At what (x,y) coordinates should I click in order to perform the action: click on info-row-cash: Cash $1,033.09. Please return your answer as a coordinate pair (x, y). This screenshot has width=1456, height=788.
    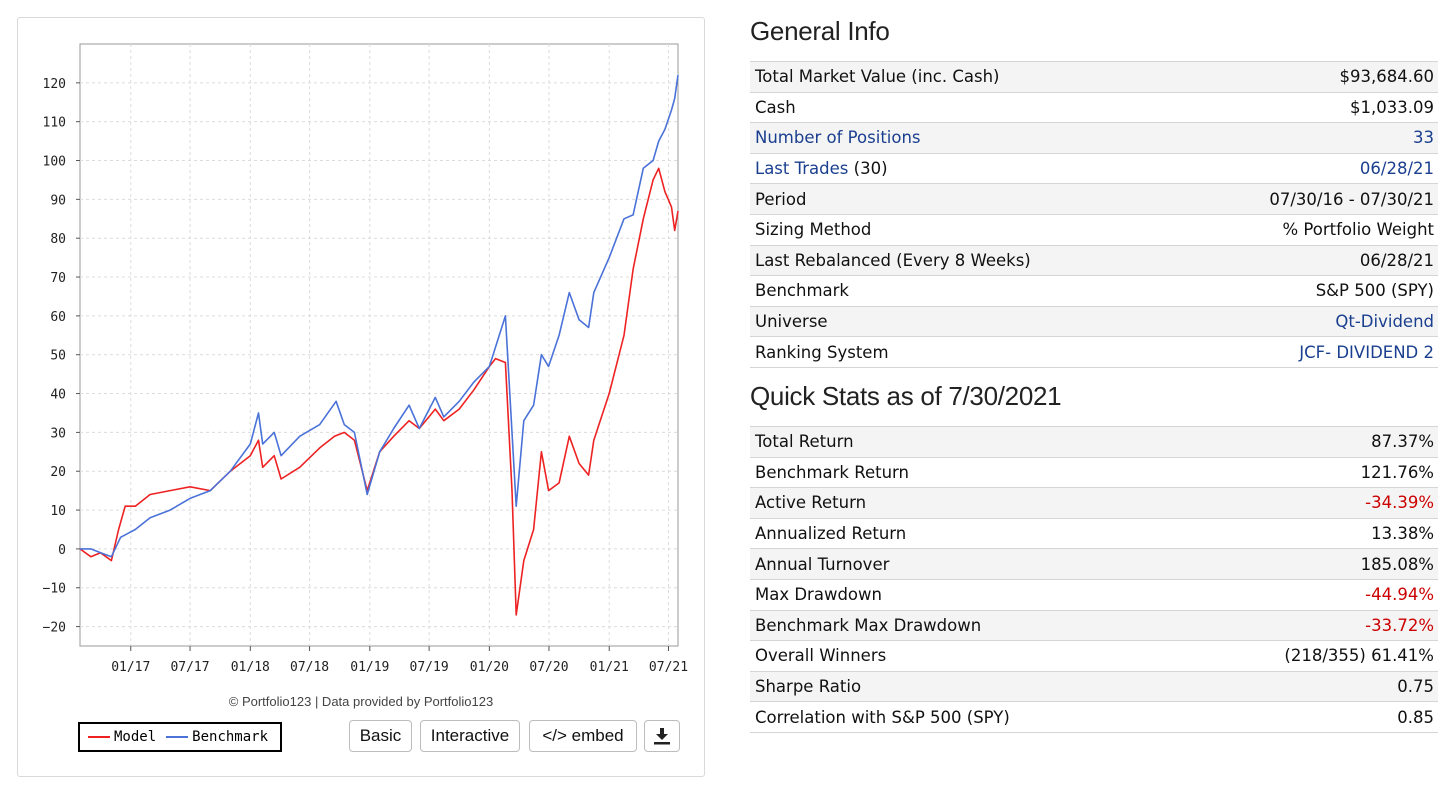
    Looking at the image, I should click on (1094, 108).